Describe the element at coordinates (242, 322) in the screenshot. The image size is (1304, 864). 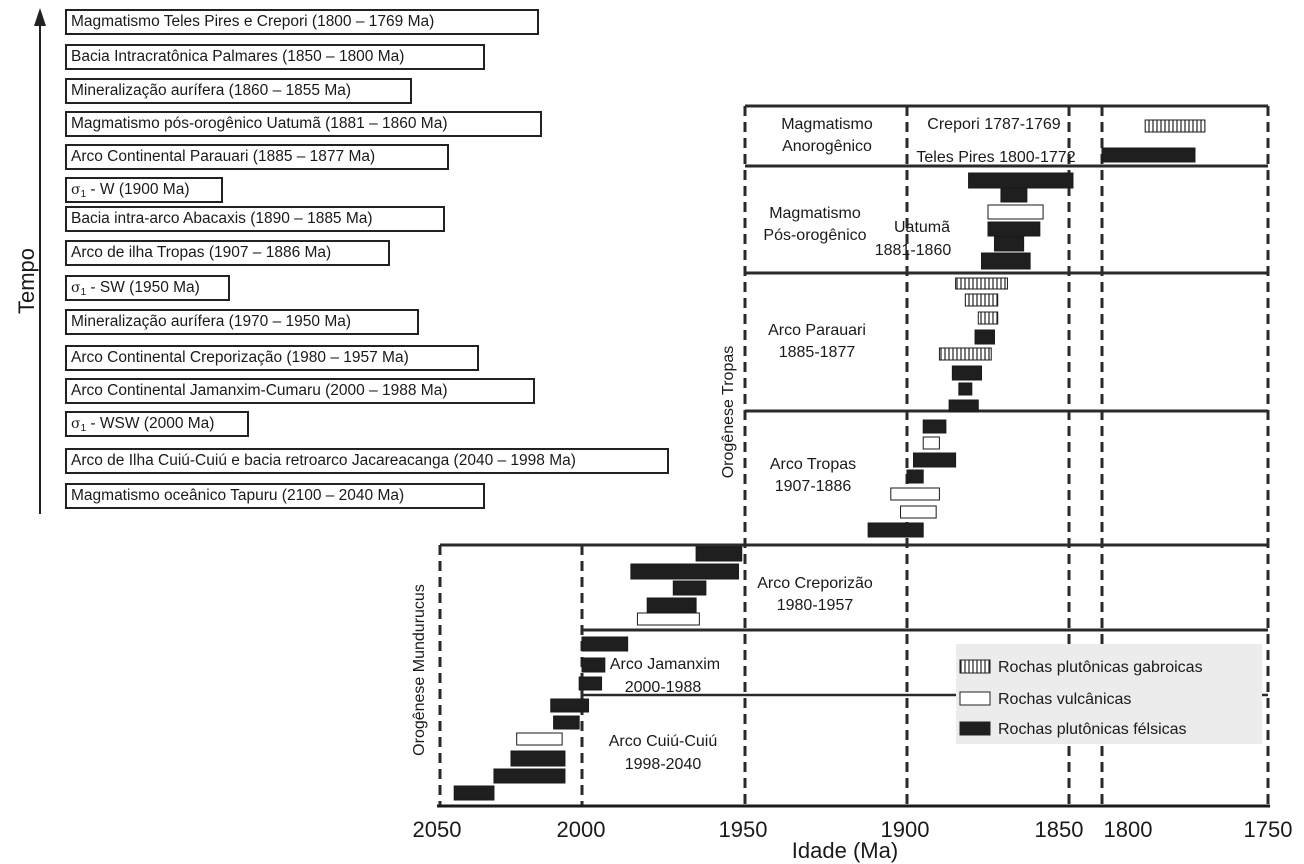
I see `event-box: Mineralização aurífera (1970 – 1950 Ma)` at that location.